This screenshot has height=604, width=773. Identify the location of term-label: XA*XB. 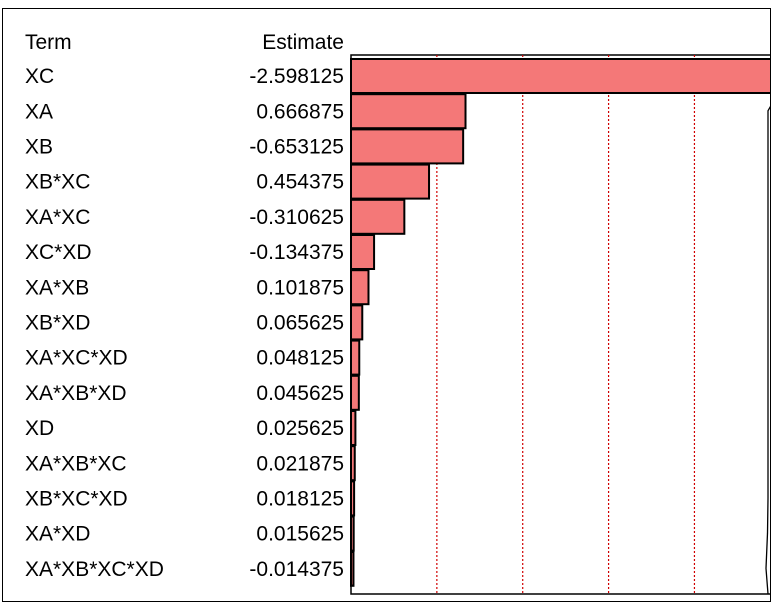
(57, 287).